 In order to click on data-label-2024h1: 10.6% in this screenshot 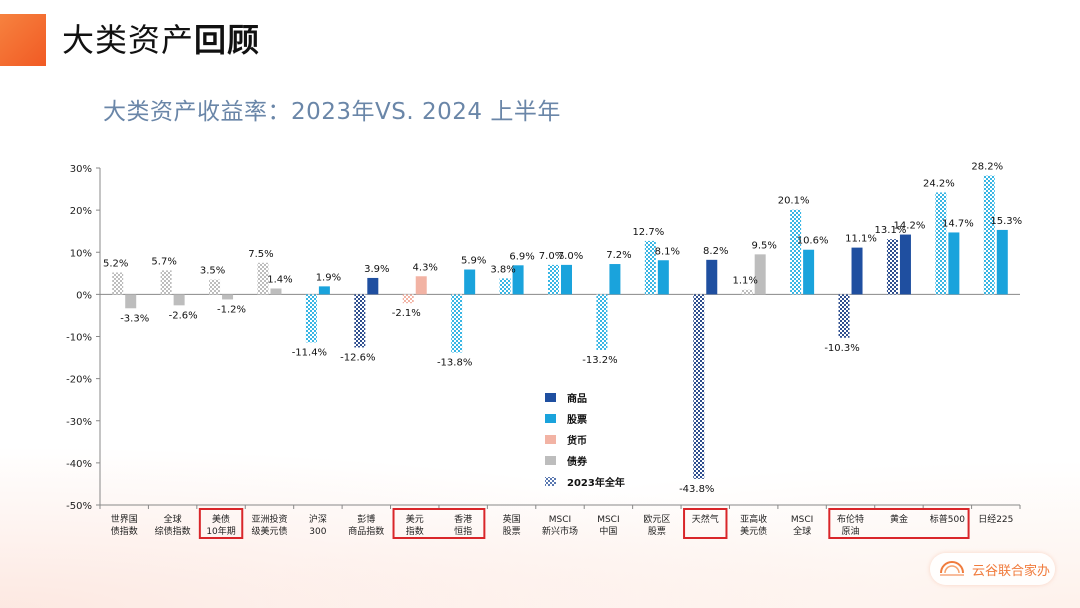, I will do `click(813, 241)`.